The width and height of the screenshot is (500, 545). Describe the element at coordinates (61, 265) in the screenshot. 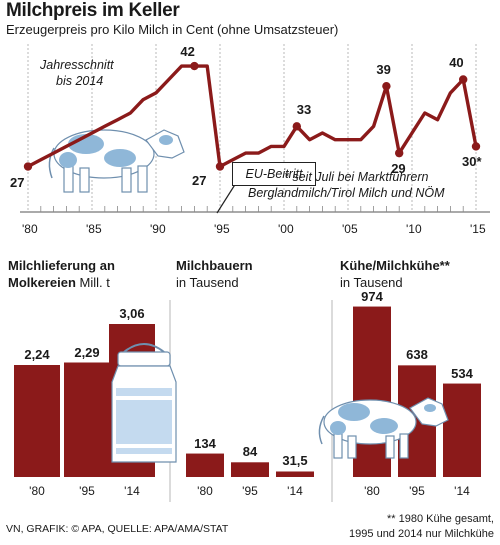

I see `panel-title: Milchlieferung an` at that location.